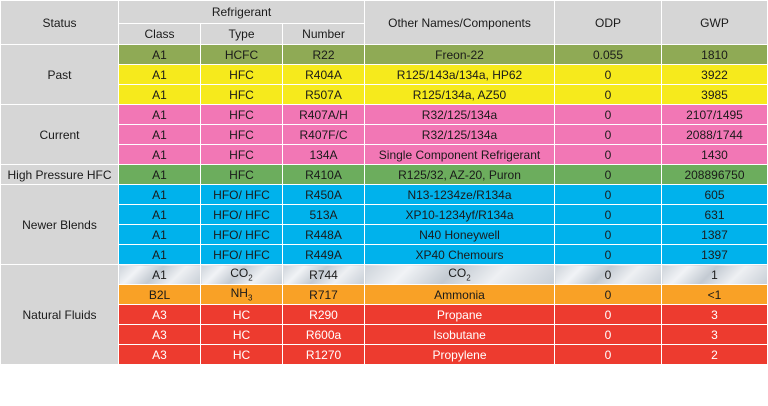  What do you see at coordinates (714, 54) in the screenshot?
I see `gwp-cell: 1810` at bounding box center [714, 54].